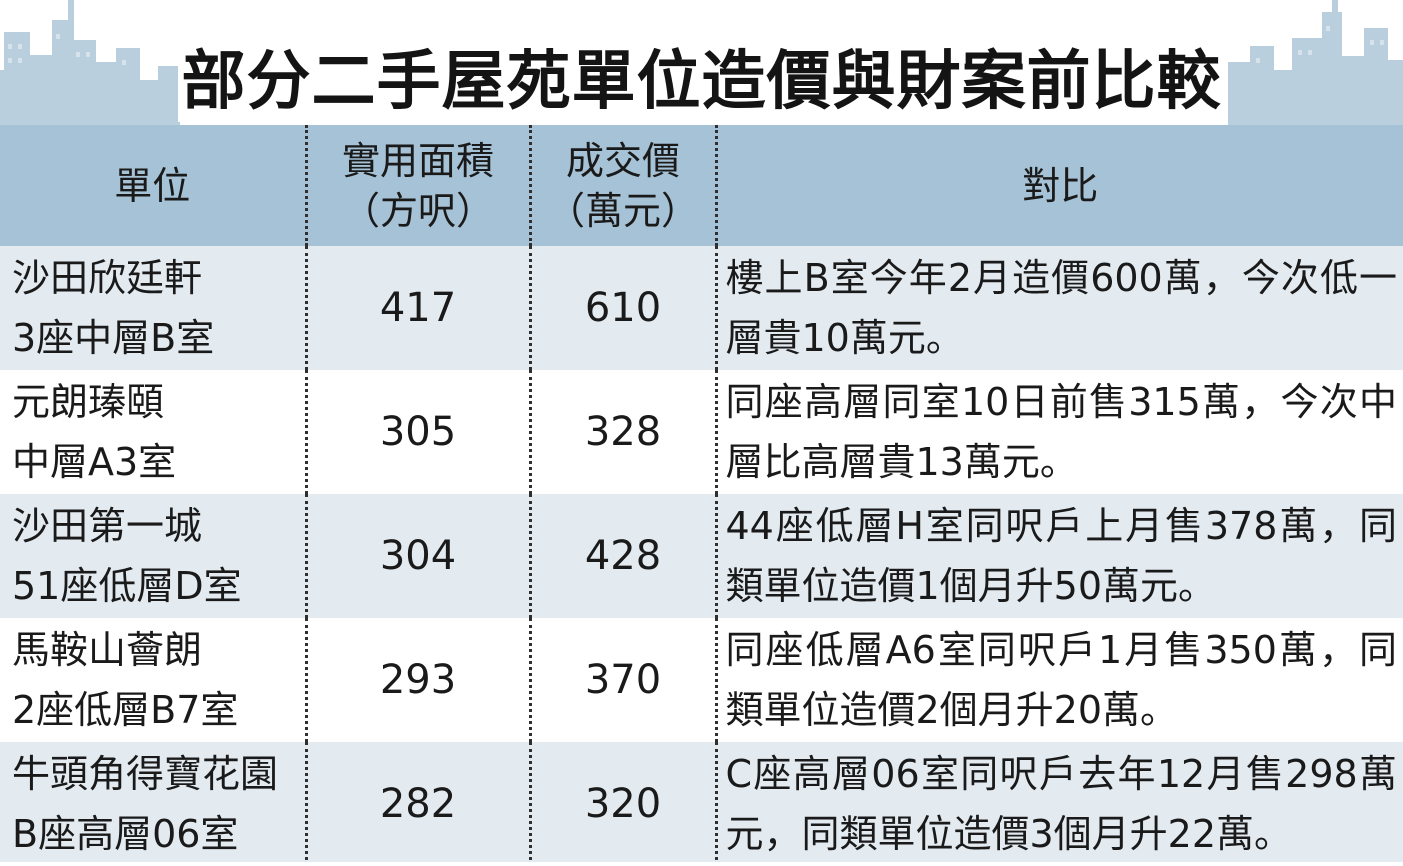  Describe the element at coordinates (1059, 308) in the screenshot. I see `compare-cell: 樓上B室今年2月造價600萬，今次低一層貴10萬元。` at that location.